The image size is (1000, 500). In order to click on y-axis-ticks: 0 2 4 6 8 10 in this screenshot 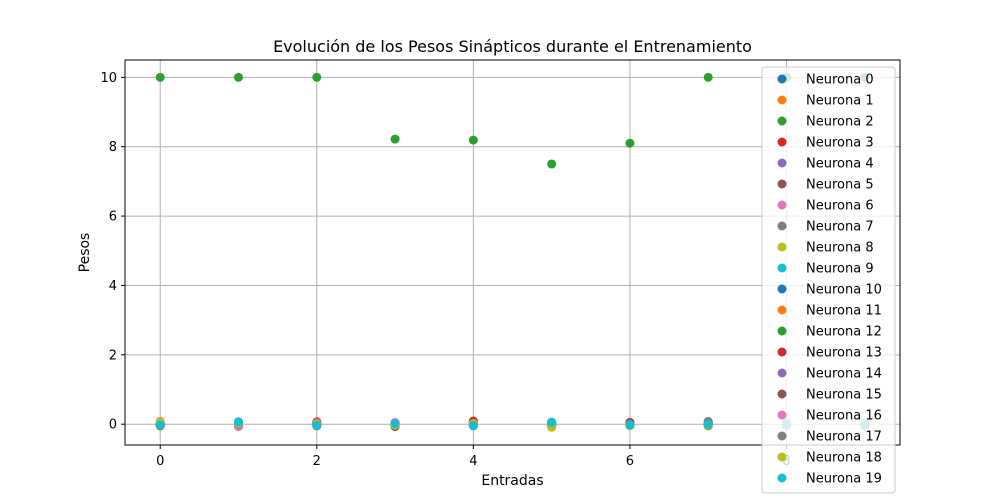, I will do `click(112, 252)`.